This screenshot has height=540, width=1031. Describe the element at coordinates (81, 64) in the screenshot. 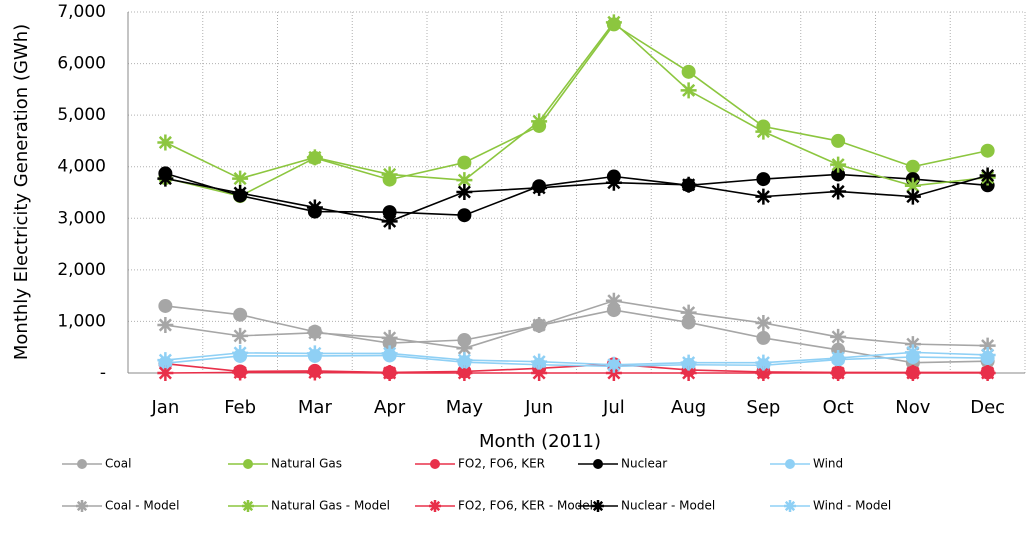

I see `y-tick-label: 6,000` at that location.